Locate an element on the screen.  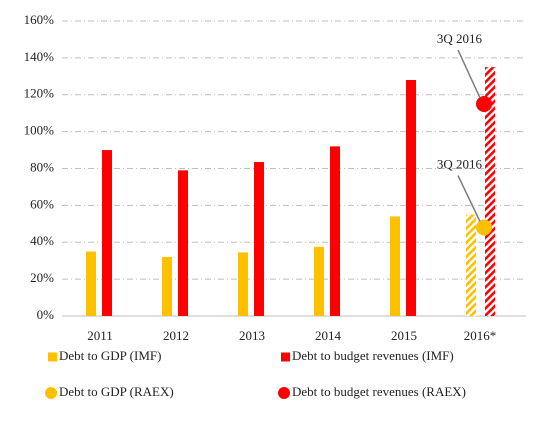
y-tick-label: 80% is located at coordinates (42, 166).